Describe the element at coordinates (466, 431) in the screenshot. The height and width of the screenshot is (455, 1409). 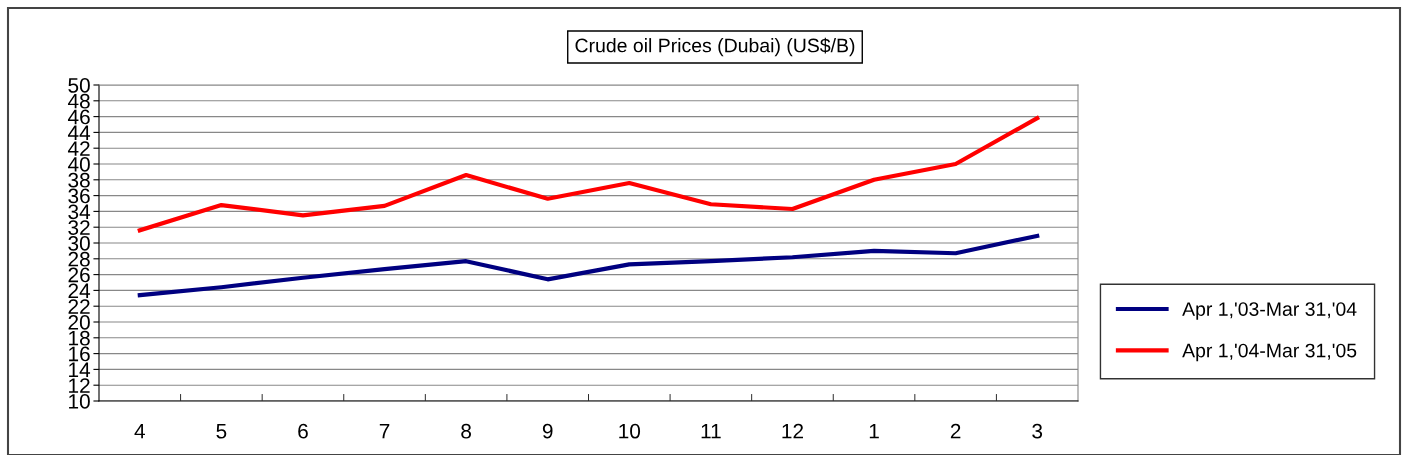
I see `x-tick-label: 8` at that location.